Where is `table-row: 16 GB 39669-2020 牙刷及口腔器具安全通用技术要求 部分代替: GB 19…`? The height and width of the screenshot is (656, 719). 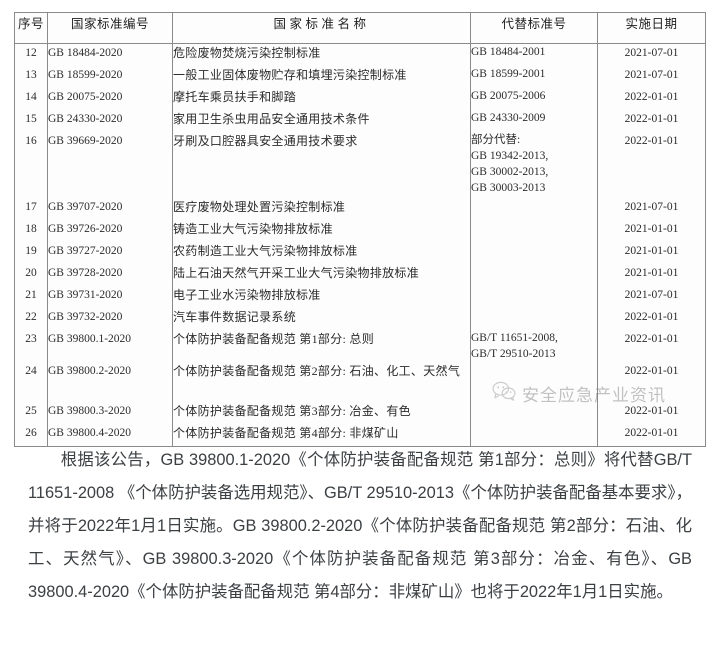
table-row: 16 GB 39669-2020 牙刷及口腔器具安全通用技术要求 部分代替: GB 19… is located at coordinates (360, 165).